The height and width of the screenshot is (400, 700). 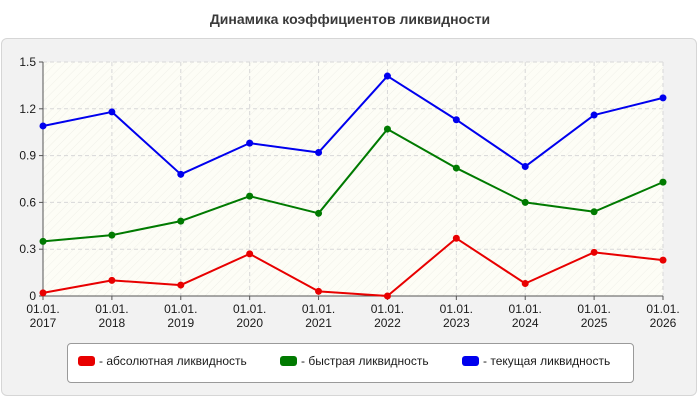 What do you see at coordinates (27, 156) in the screenshot?
I see `y-tick-label: 0.9` at bounding box center [27, 156].